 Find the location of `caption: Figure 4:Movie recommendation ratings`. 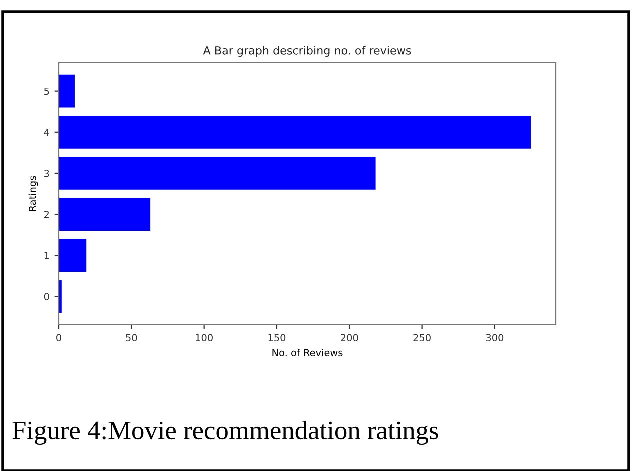

caption: Figure 4:Movie recommendation ratings is located at coordinates (225, 433).